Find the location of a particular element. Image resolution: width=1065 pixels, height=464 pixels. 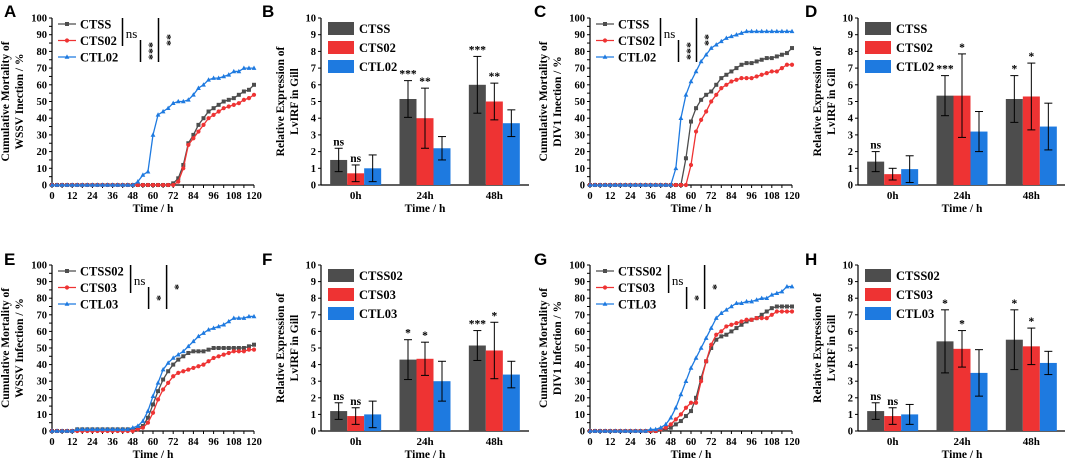

x-tick-label: 72 is located at coordinates (711, 196).